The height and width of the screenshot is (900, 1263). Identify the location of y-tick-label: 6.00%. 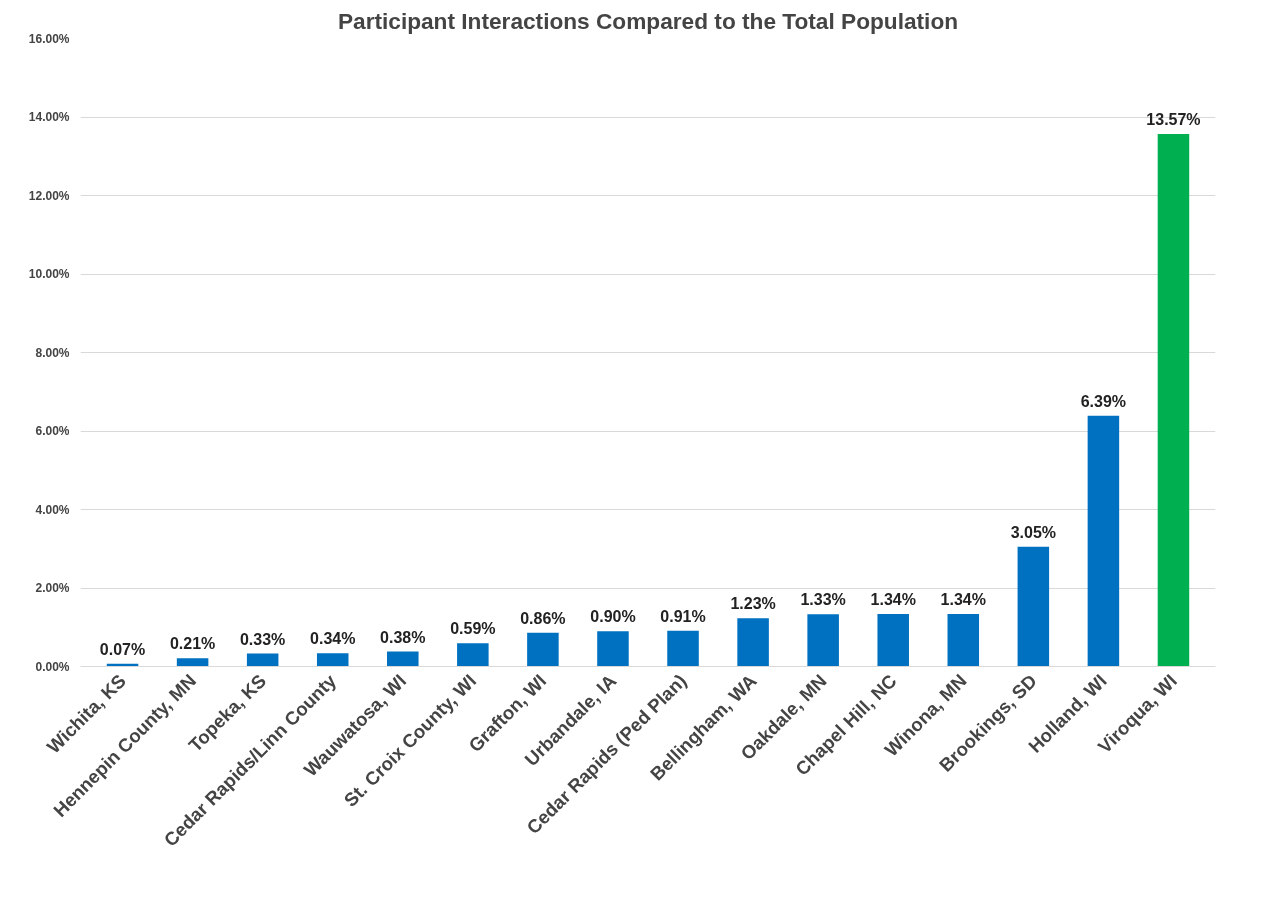
(52, 431).